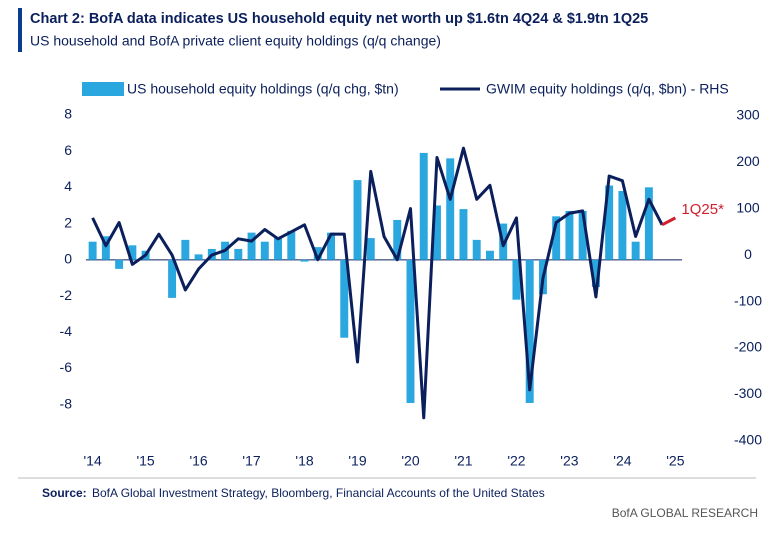  Describe the element at coordinates (66, 367) in the screenshot. I see `y-tick-label: -6` at that location.